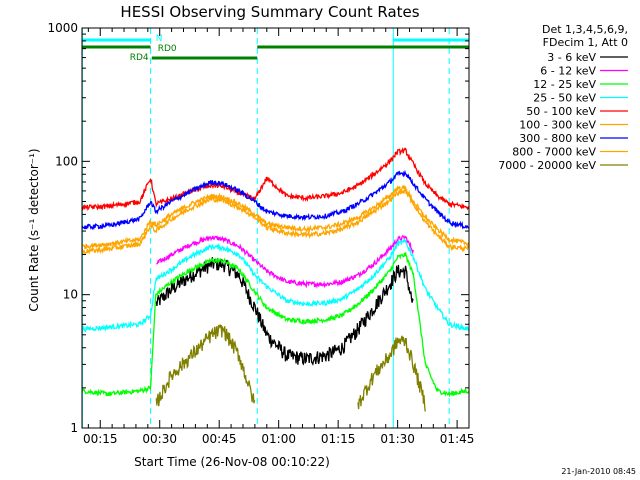 Image resolution: width=640 pixels, height=480 pixels. I want to click on legend-header-1: Det 1,3,4,5,6,9,, so click(585, 29).